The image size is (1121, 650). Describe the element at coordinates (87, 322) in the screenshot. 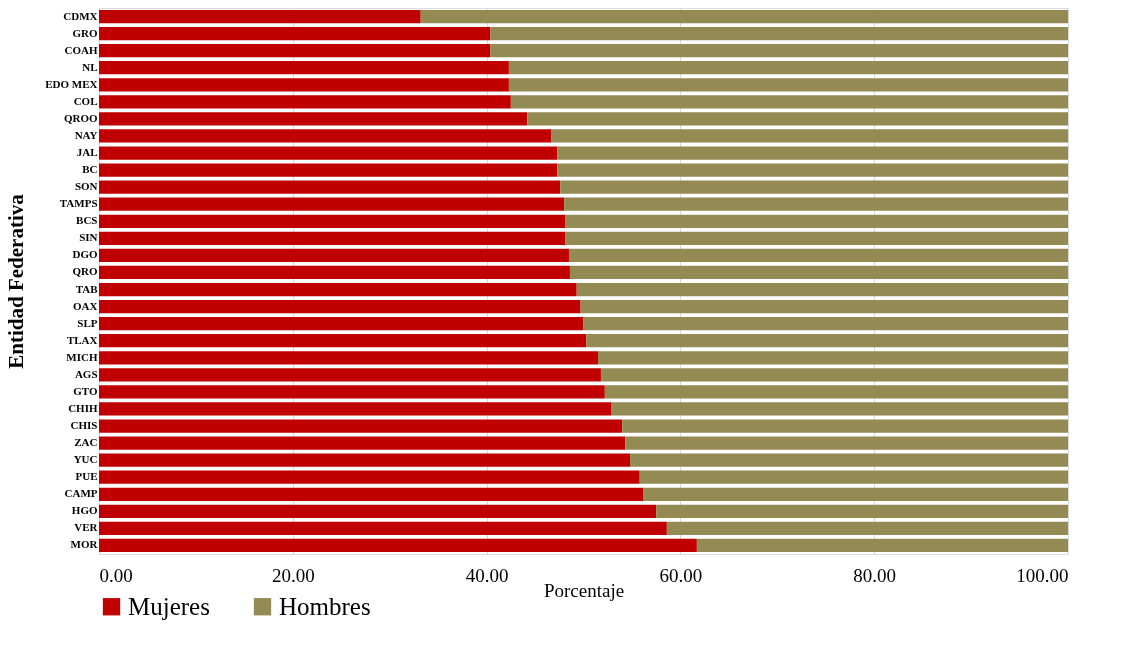

I see `y-tick-label: SLP` at that location.